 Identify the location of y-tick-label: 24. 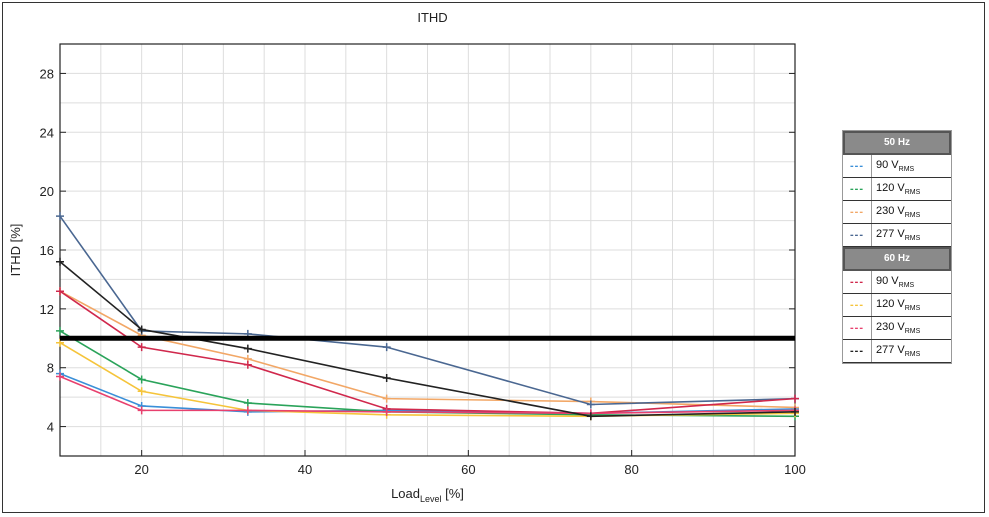
(47, 132).